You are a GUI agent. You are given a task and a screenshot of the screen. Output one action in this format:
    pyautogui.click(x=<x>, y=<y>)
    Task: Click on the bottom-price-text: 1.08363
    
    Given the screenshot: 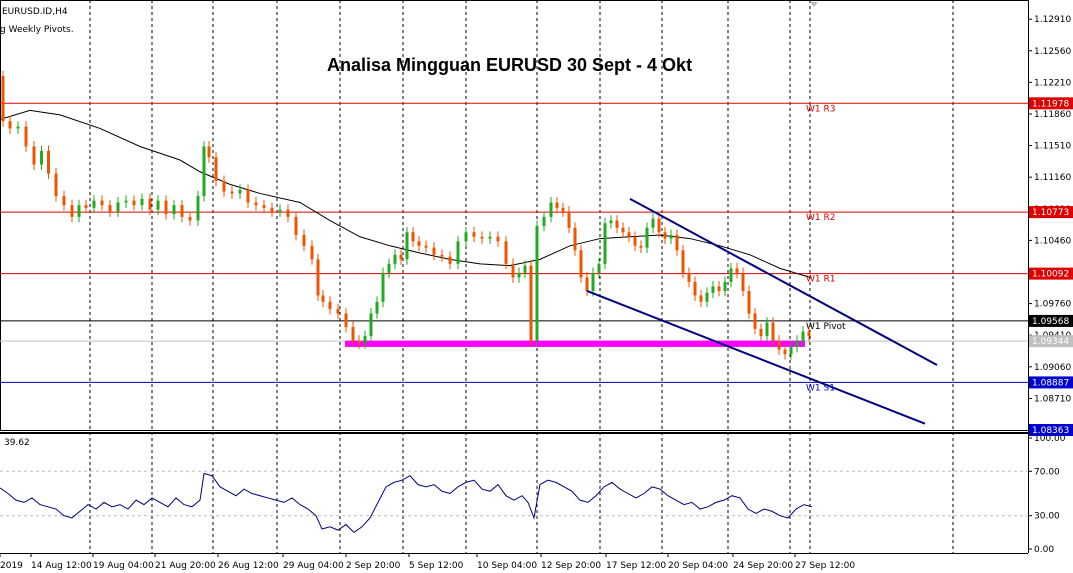 What is the action you would take?
    pyautogui.click(x=1050, y=431)
    